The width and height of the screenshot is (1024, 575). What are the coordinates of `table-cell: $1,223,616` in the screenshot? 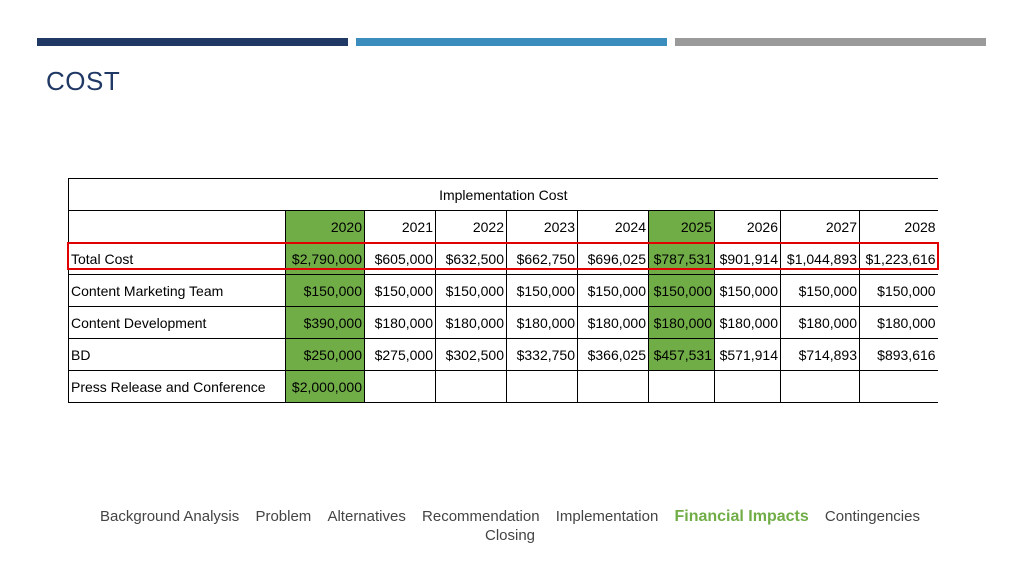 It's located at (898, 258).